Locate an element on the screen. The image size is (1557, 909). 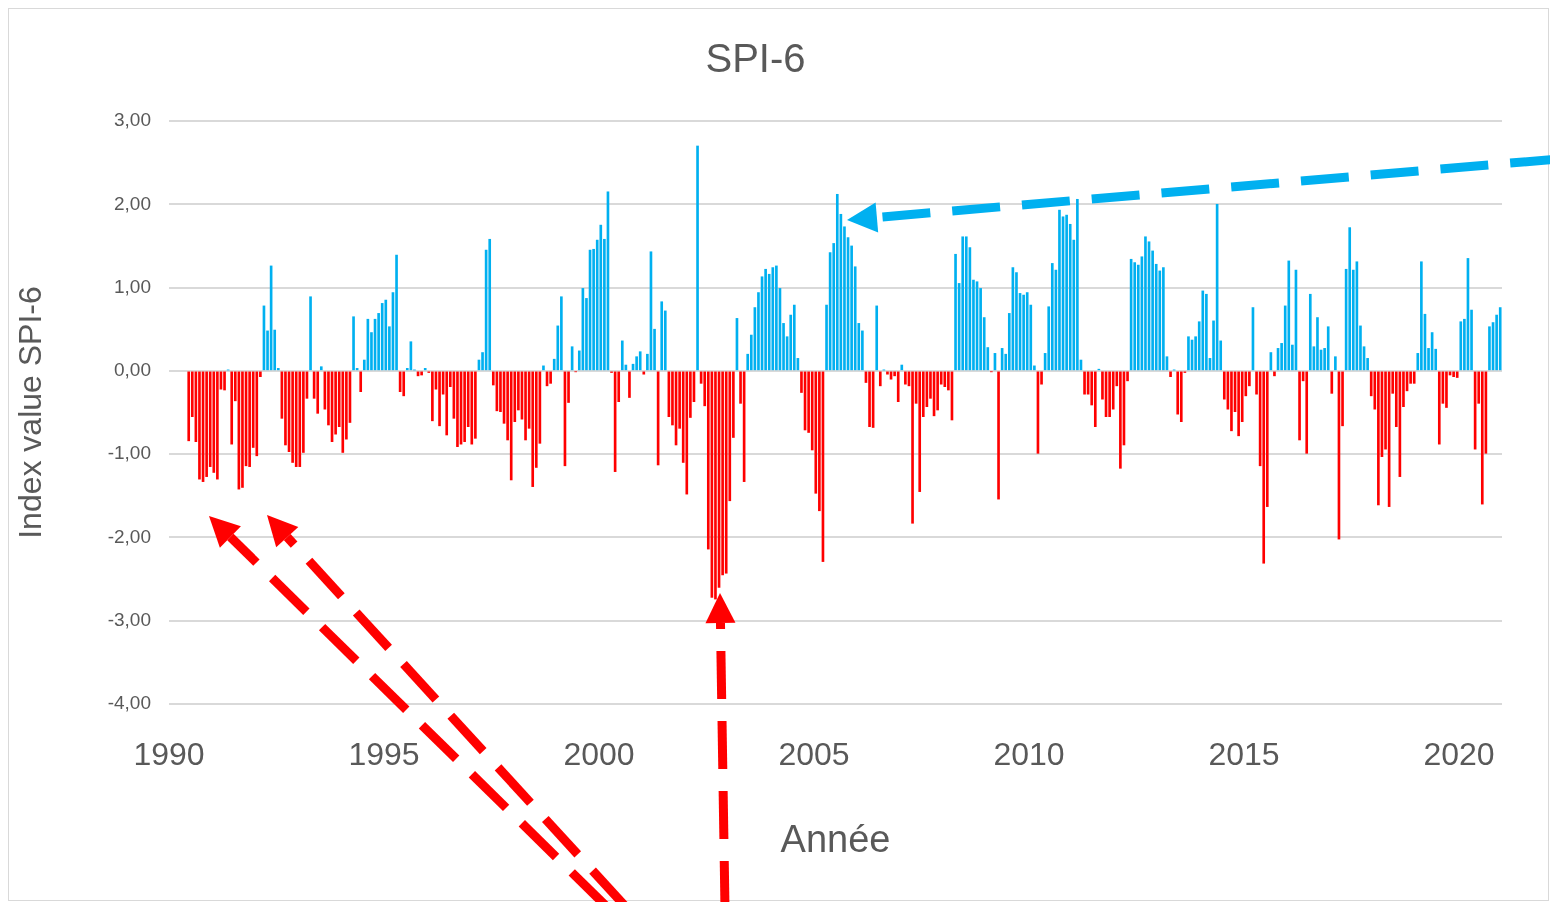
y-tick-label: 1,00 is located at coordinates (132, 286).